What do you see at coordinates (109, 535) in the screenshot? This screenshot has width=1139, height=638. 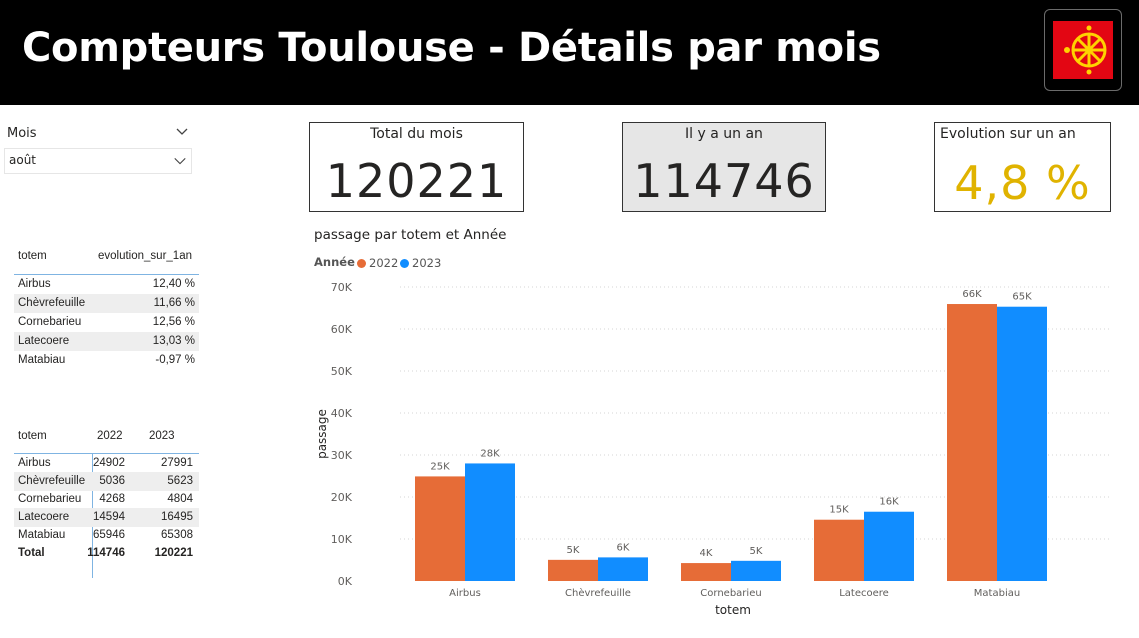 I see `value-2022: 65946` at bounding box center [109, 535].